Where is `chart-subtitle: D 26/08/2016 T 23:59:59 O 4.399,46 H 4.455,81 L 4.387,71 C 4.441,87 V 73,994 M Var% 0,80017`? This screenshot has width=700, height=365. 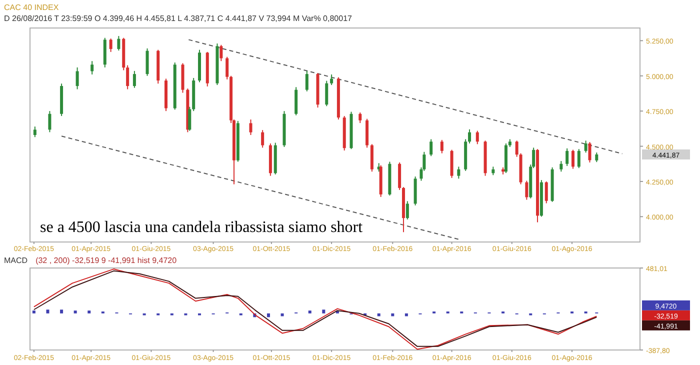 chart-subtitle: D 26/08/2016 T 23:59:59 O 4.399,46 H 4.455,81 L 4.387,71 C 4.441,87 V 73,994 M Var% 0,80017 is located at coordinates (178, 18).